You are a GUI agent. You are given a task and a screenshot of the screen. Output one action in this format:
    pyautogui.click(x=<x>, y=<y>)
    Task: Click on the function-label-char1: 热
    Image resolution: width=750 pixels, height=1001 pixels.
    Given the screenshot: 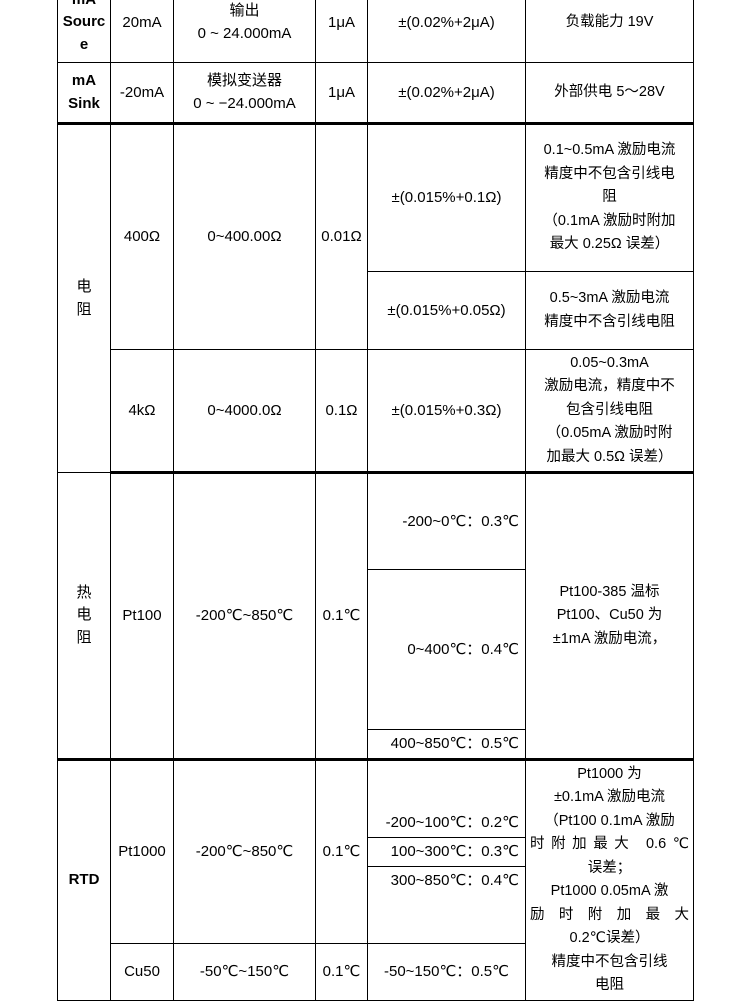 What is the action you would take?
    pyautogui.click(x=84, y=592)
    